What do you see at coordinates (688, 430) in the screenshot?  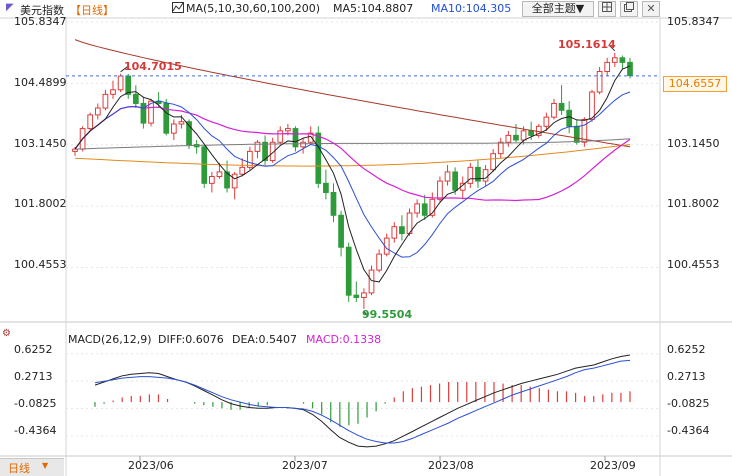 I see `macd-tick-right: -0.4364` at bounding box center [688, 430].